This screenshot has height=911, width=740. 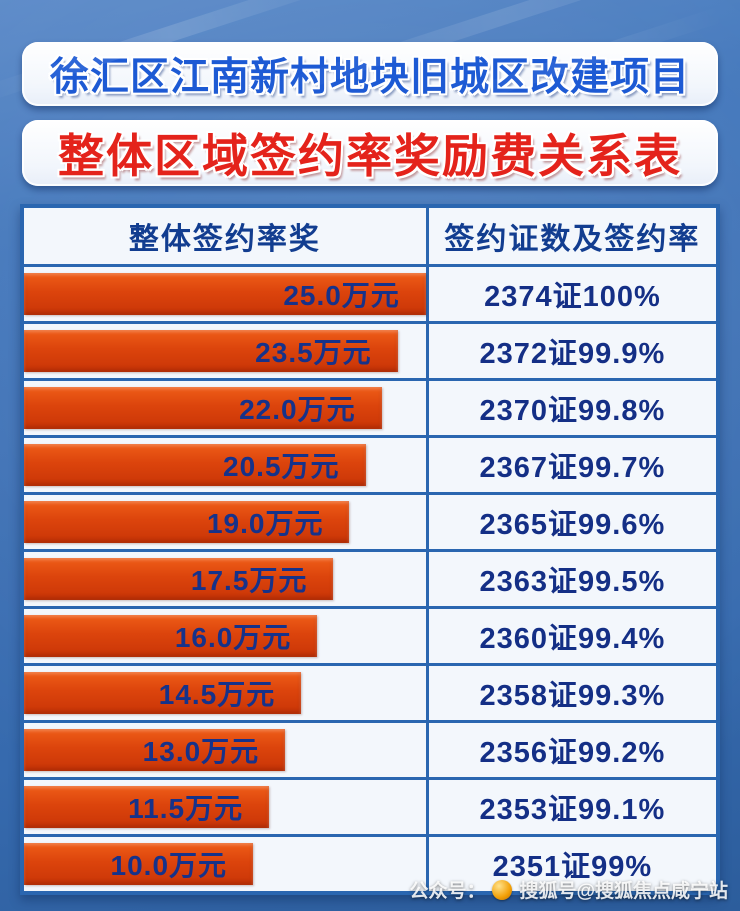 I want to click on table-row: 20.5万元 2367证99.7%, so click(x=370, y=466).